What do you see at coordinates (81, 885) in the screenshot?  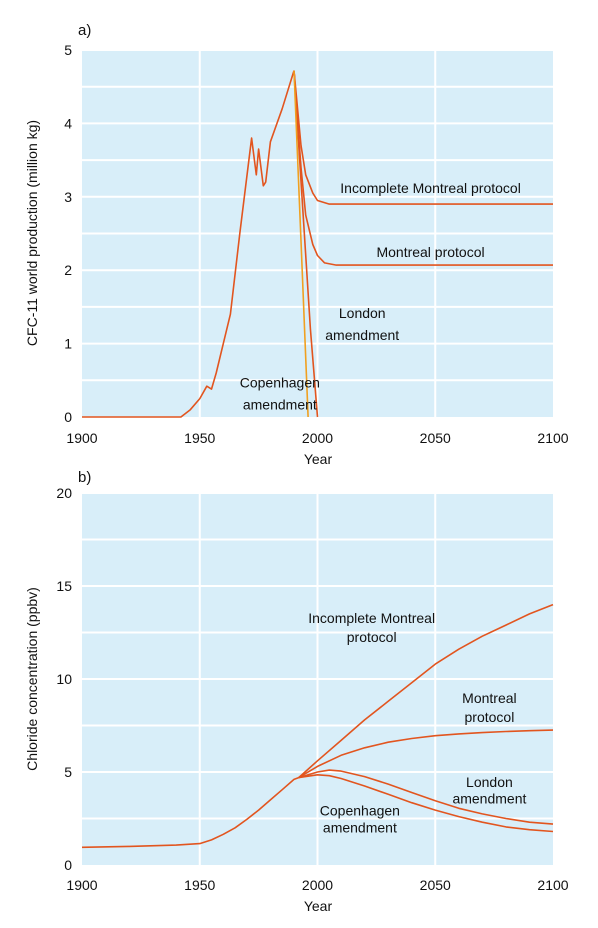 I see `chart-b-xtick-label: 1900` at bounding box center [81, 885].